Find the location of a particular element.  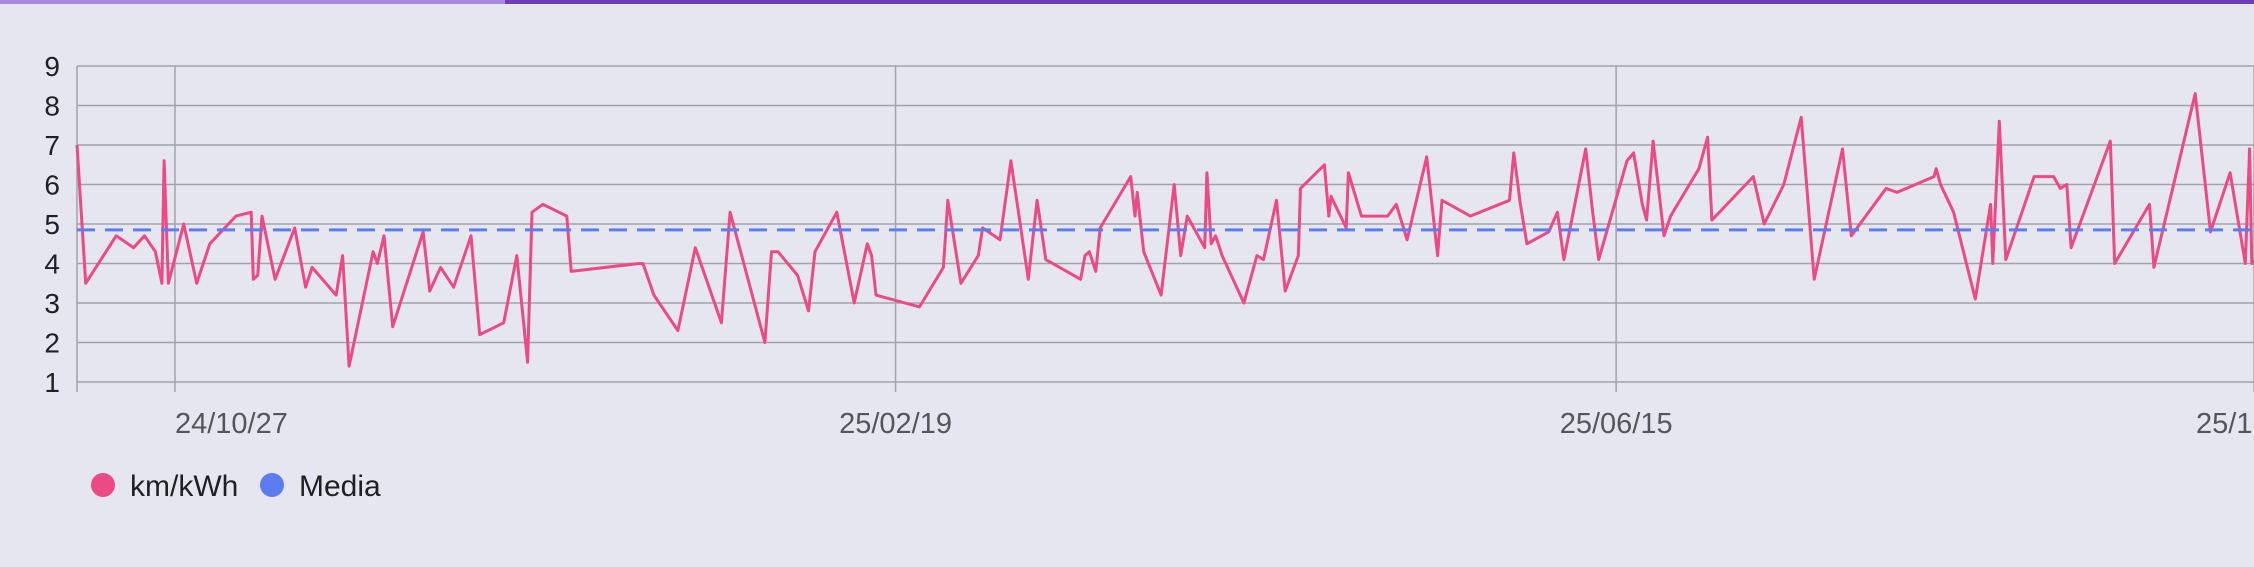

y-tick-label-2: 2 is located at coordinates (52, 343).